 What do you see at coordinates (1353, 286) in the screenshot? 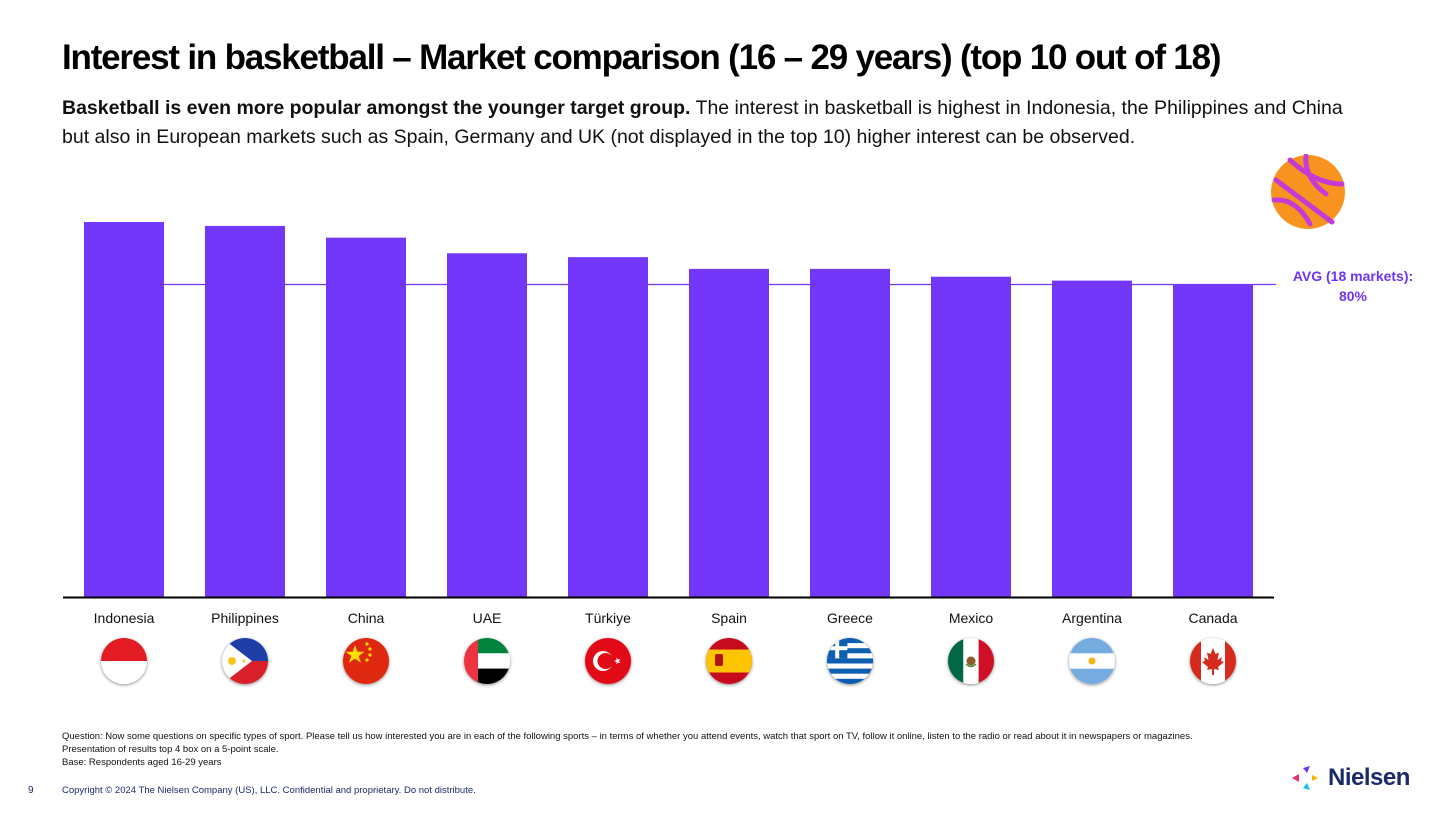
I see `average-label: AVG (18 markets): 80%` at bounding box center [1353, 286].